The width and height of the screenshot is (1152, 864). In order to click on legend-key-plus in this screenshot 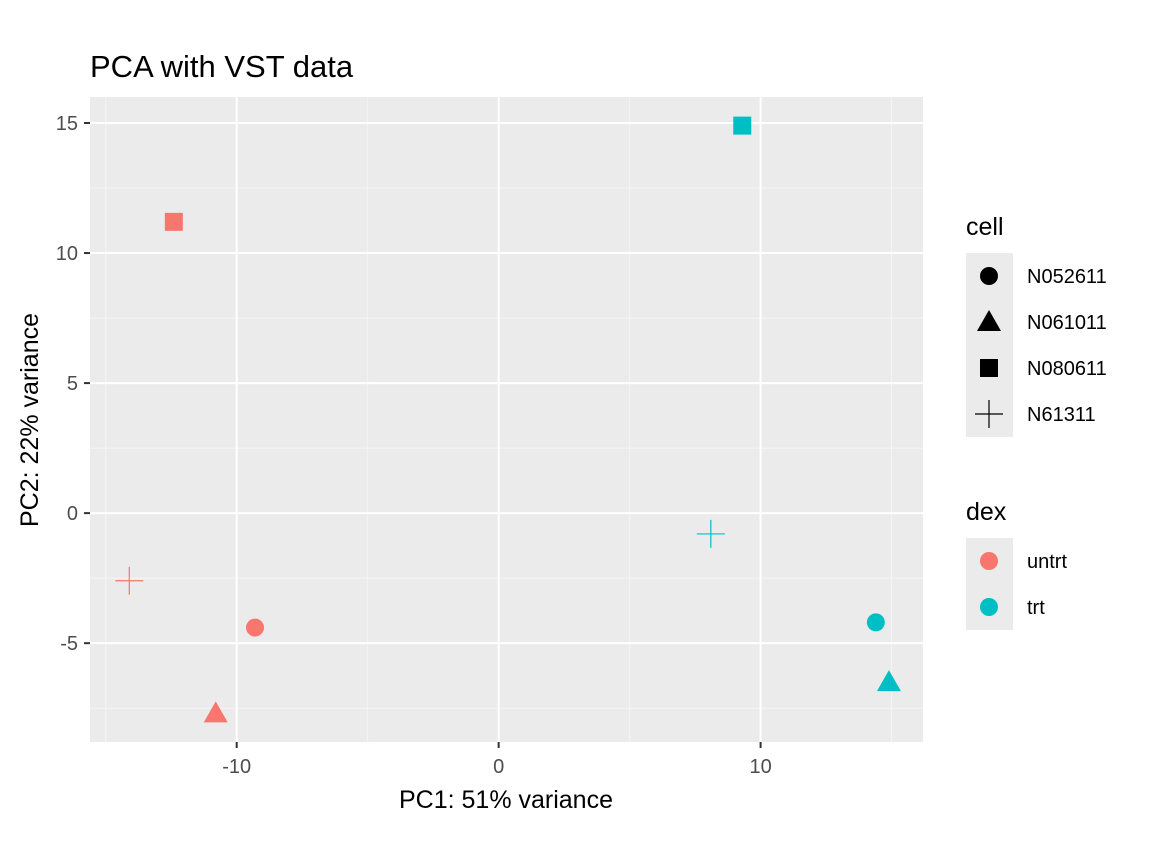, I will do `click(989, 414)`.